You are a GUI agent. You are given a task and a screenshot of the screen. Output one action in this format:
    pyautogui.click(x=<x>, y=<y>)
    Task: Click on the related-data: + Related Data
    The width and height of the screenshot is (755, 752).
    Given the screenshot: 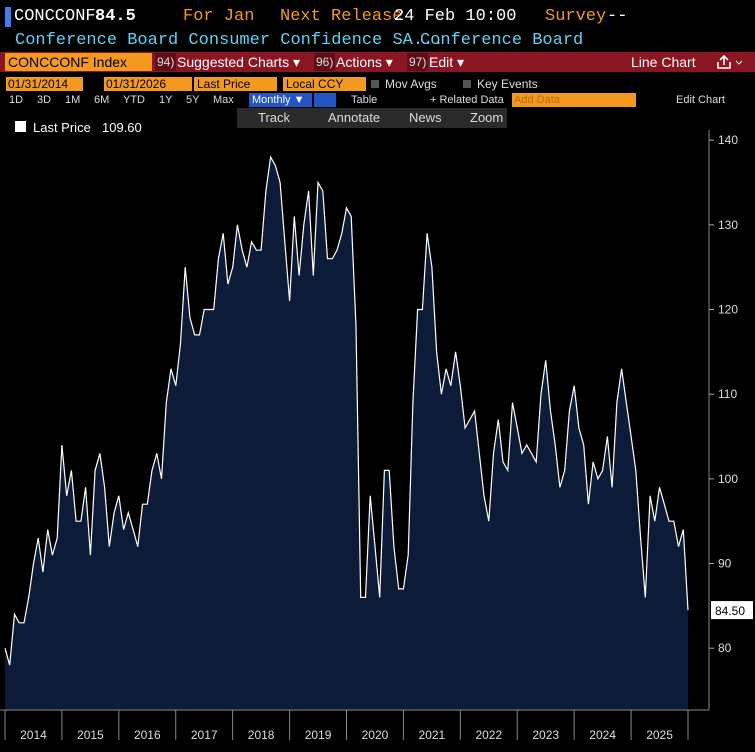 What is the action you would take?
    pyautogui.click(x=467, y=100)
    